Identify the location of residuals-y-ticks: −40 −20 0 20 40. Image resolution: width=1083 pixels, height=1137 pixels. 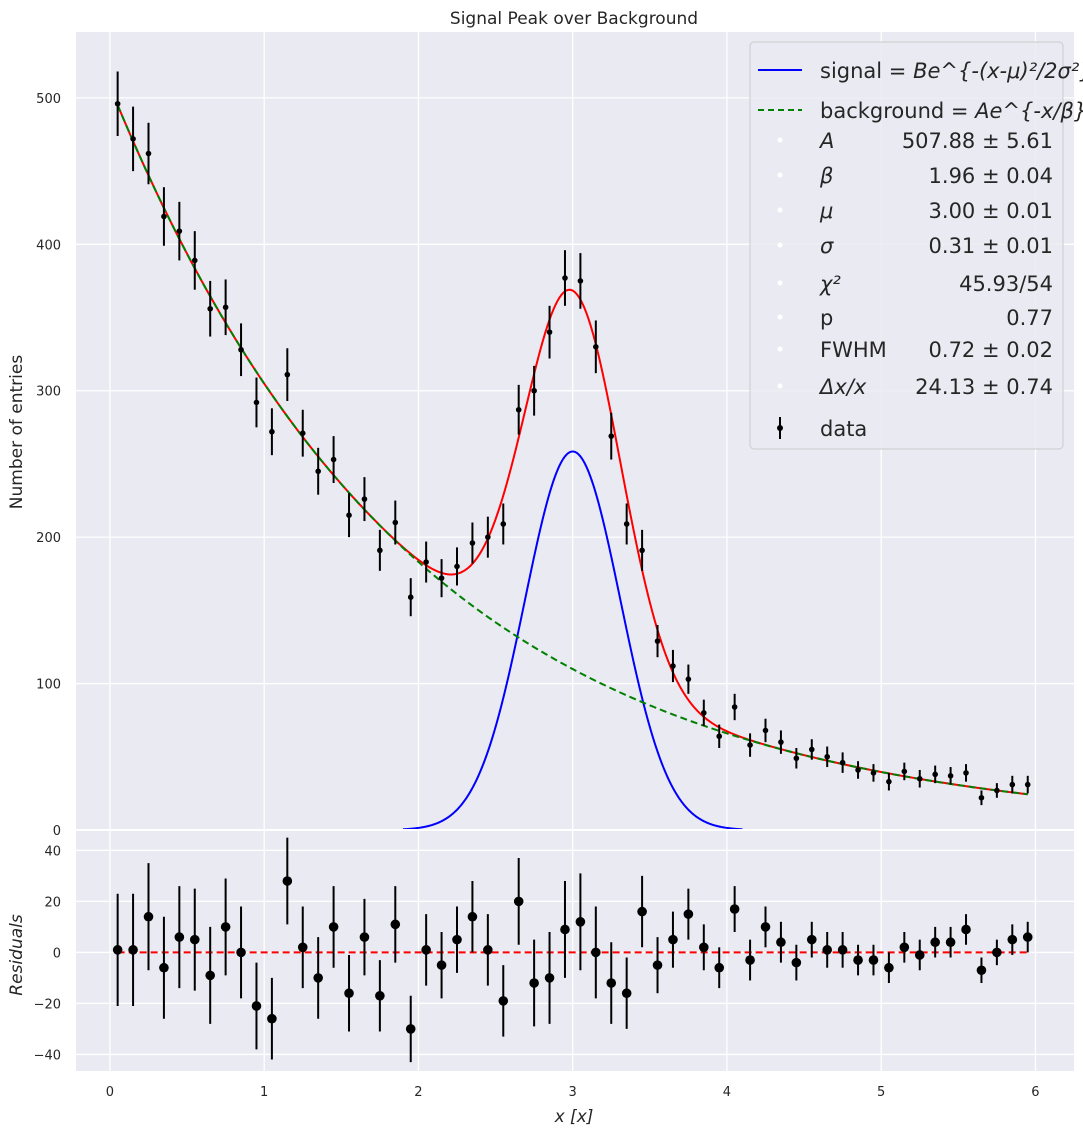
(47, 953).